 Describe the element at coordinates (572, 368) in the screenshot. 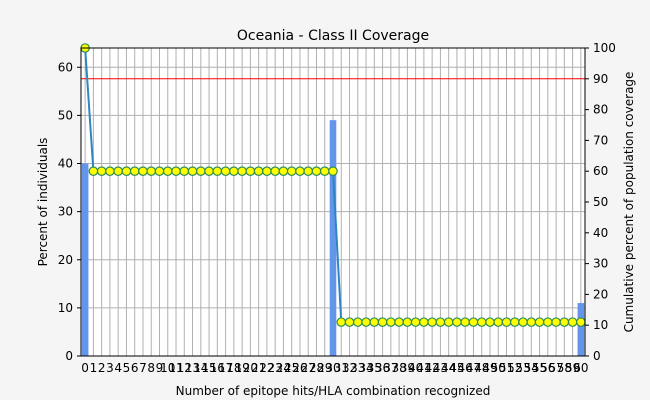

I see `x-tick-label: 59` at that location.